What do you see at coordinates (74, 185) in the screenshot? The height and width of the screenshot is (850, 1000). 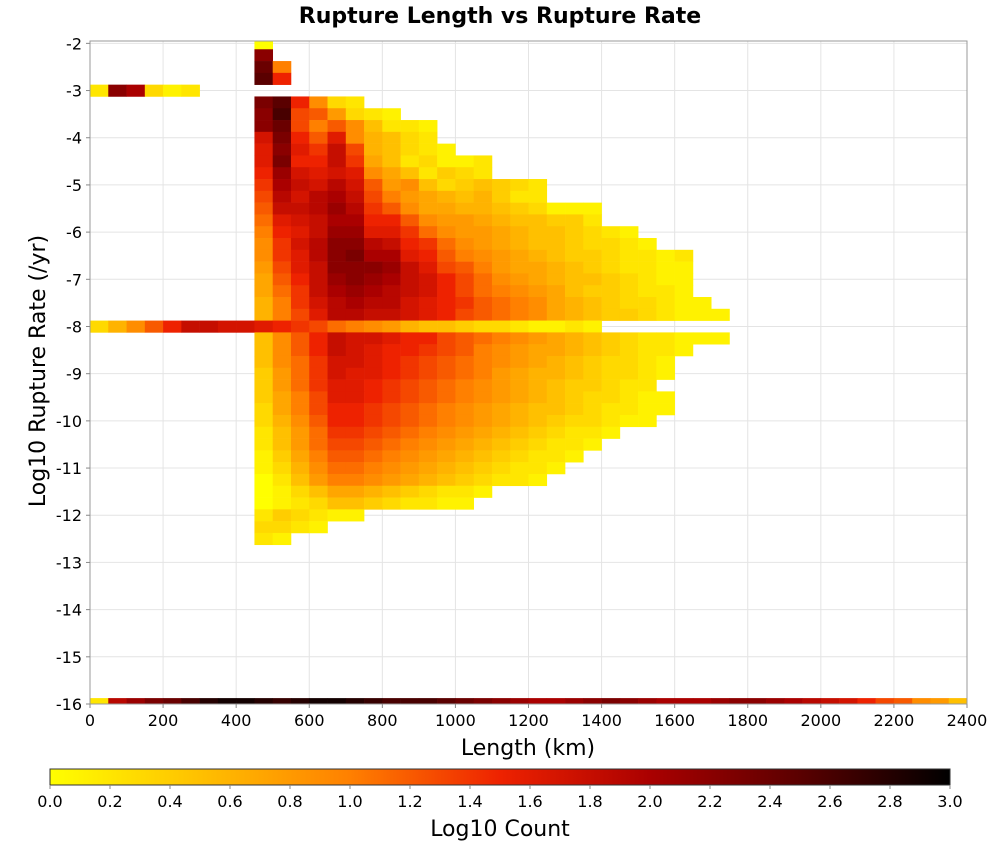 I see `y-tick-label: -5` at bounding box center [74, 185].